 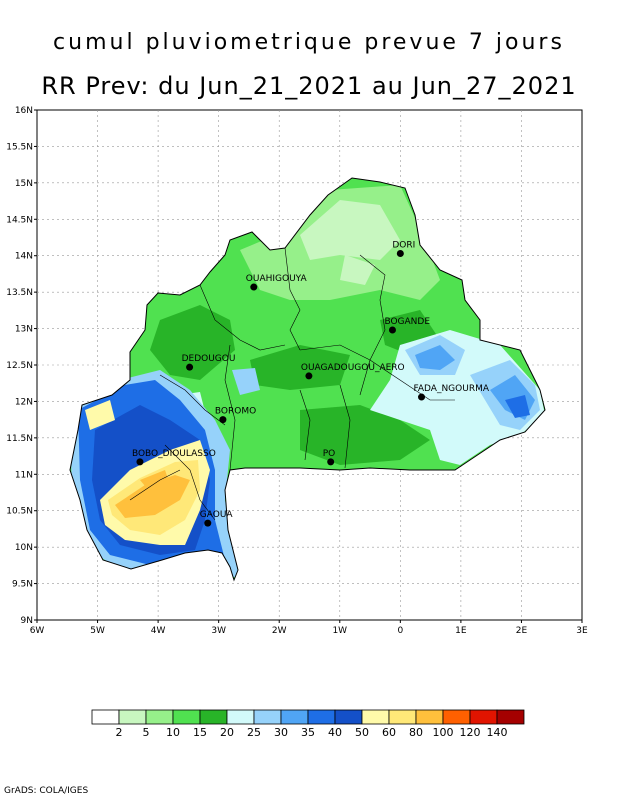 I want to click on colorbar-label: 80, so click(x=416, y=732).